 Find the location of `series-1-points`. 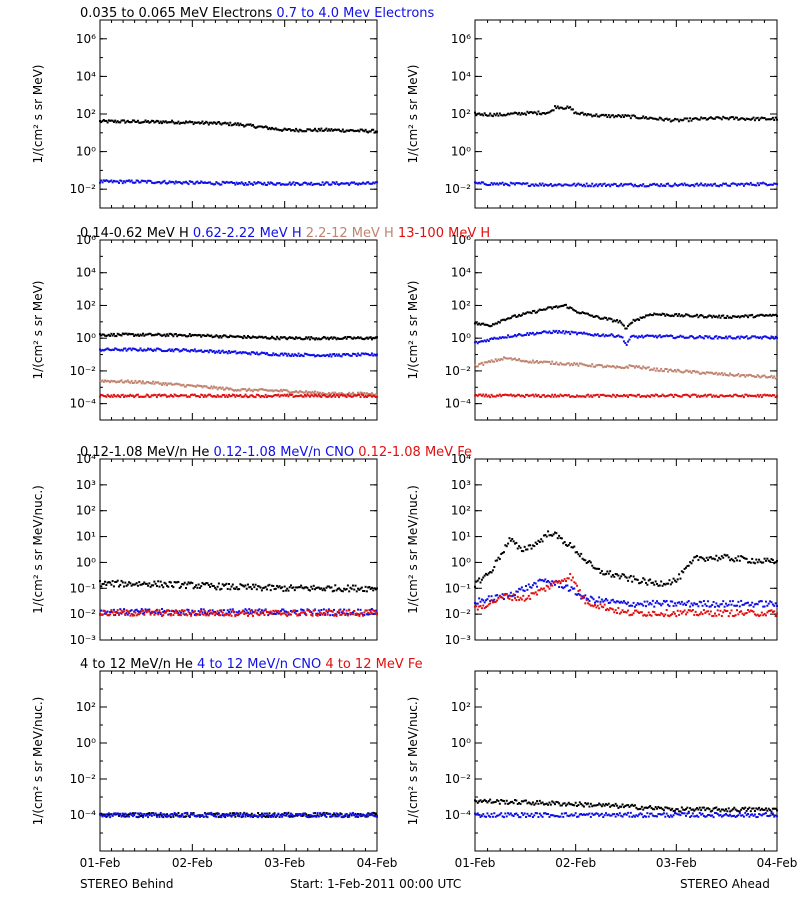

series-1-points is located at coordinates (238, 815).